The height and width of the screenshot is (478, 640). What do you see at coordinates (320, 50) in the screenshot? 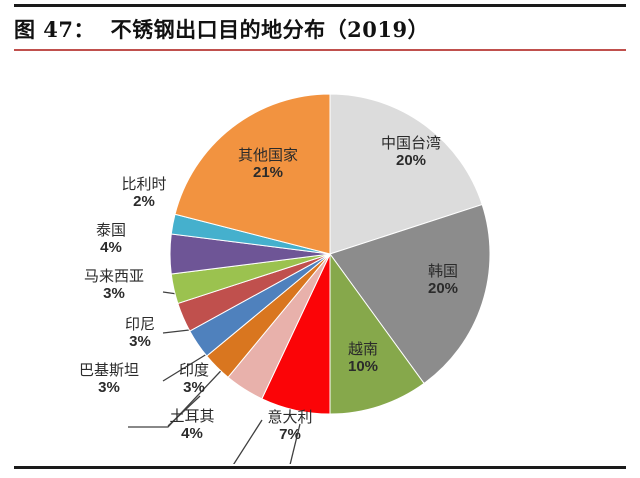
I see `title-underline` at bounding box center [320, 50].